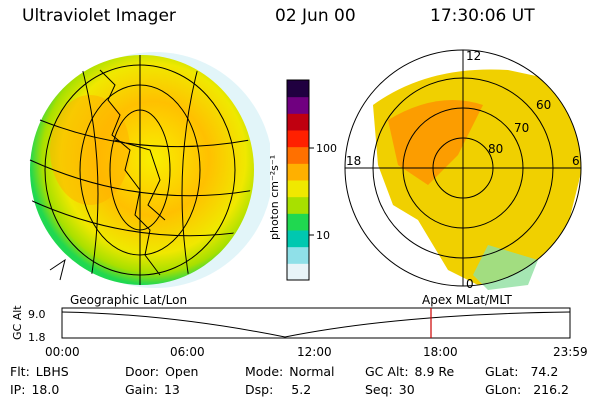  I want to click on mlt-label-6: 6, so click(576, 161).